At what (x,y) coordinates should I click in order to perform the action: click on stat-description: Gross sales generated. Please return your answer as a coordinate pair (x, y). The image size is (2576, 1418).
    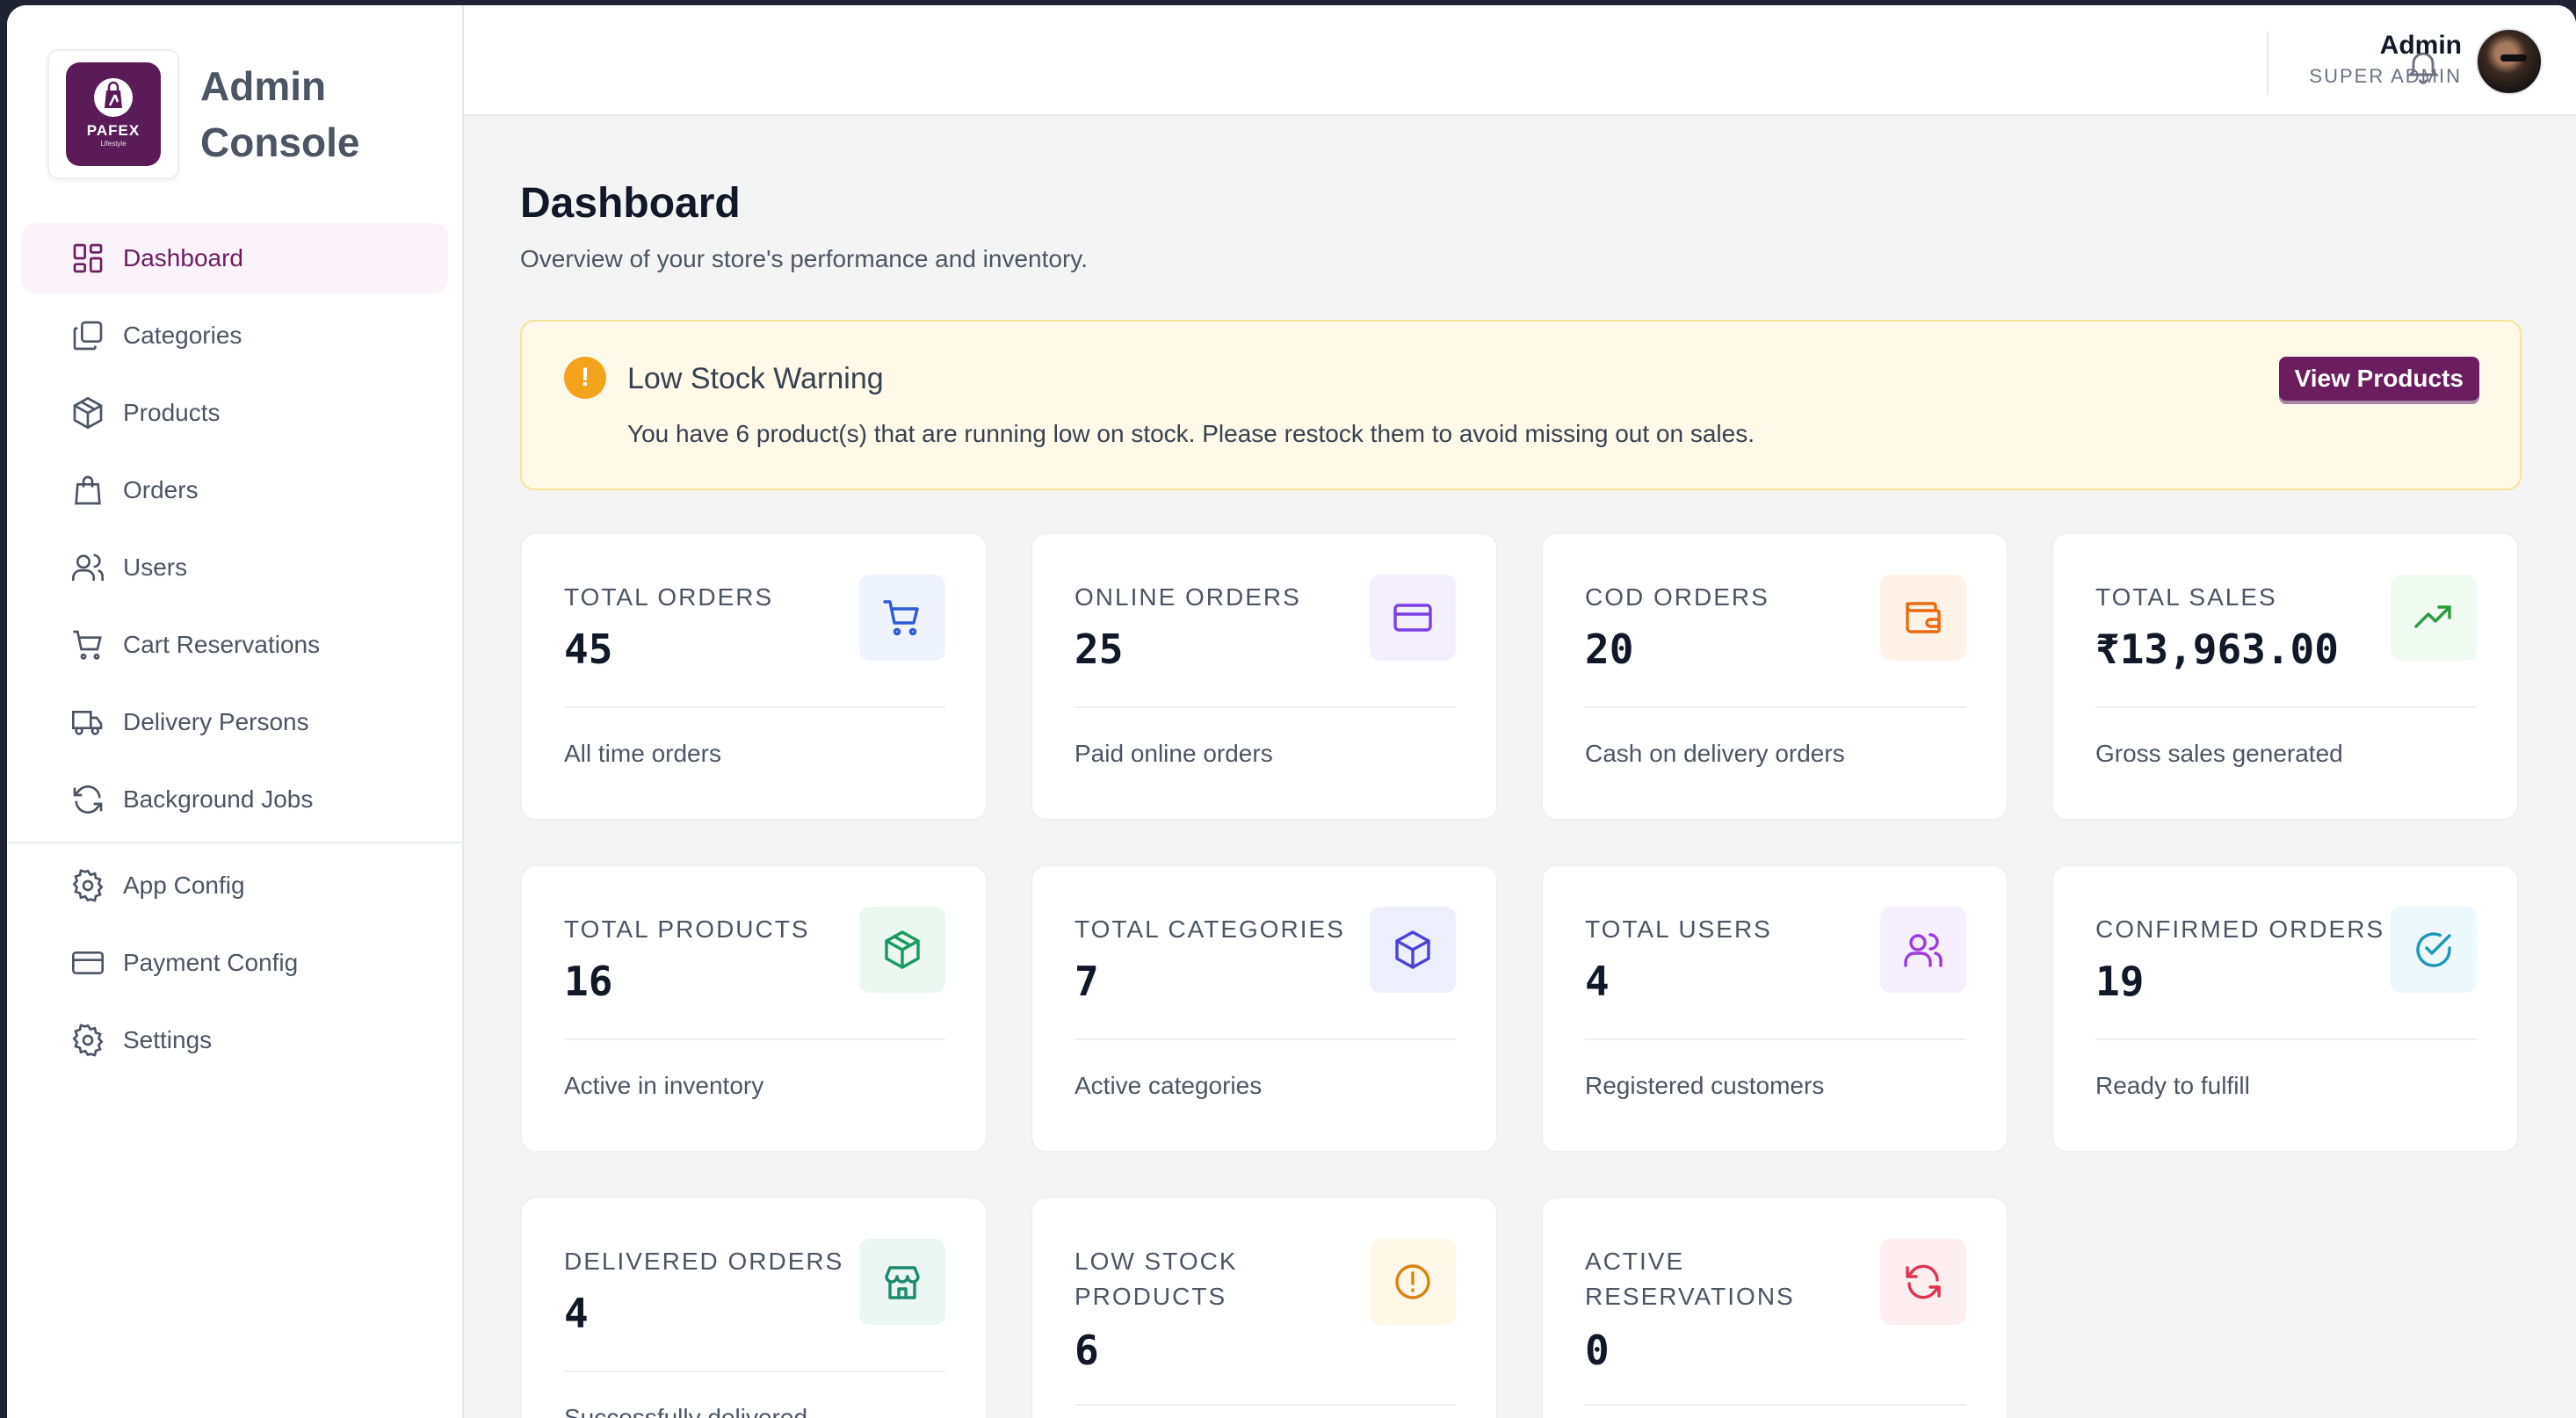
    Looking at the image, I should click on (2219, 753).